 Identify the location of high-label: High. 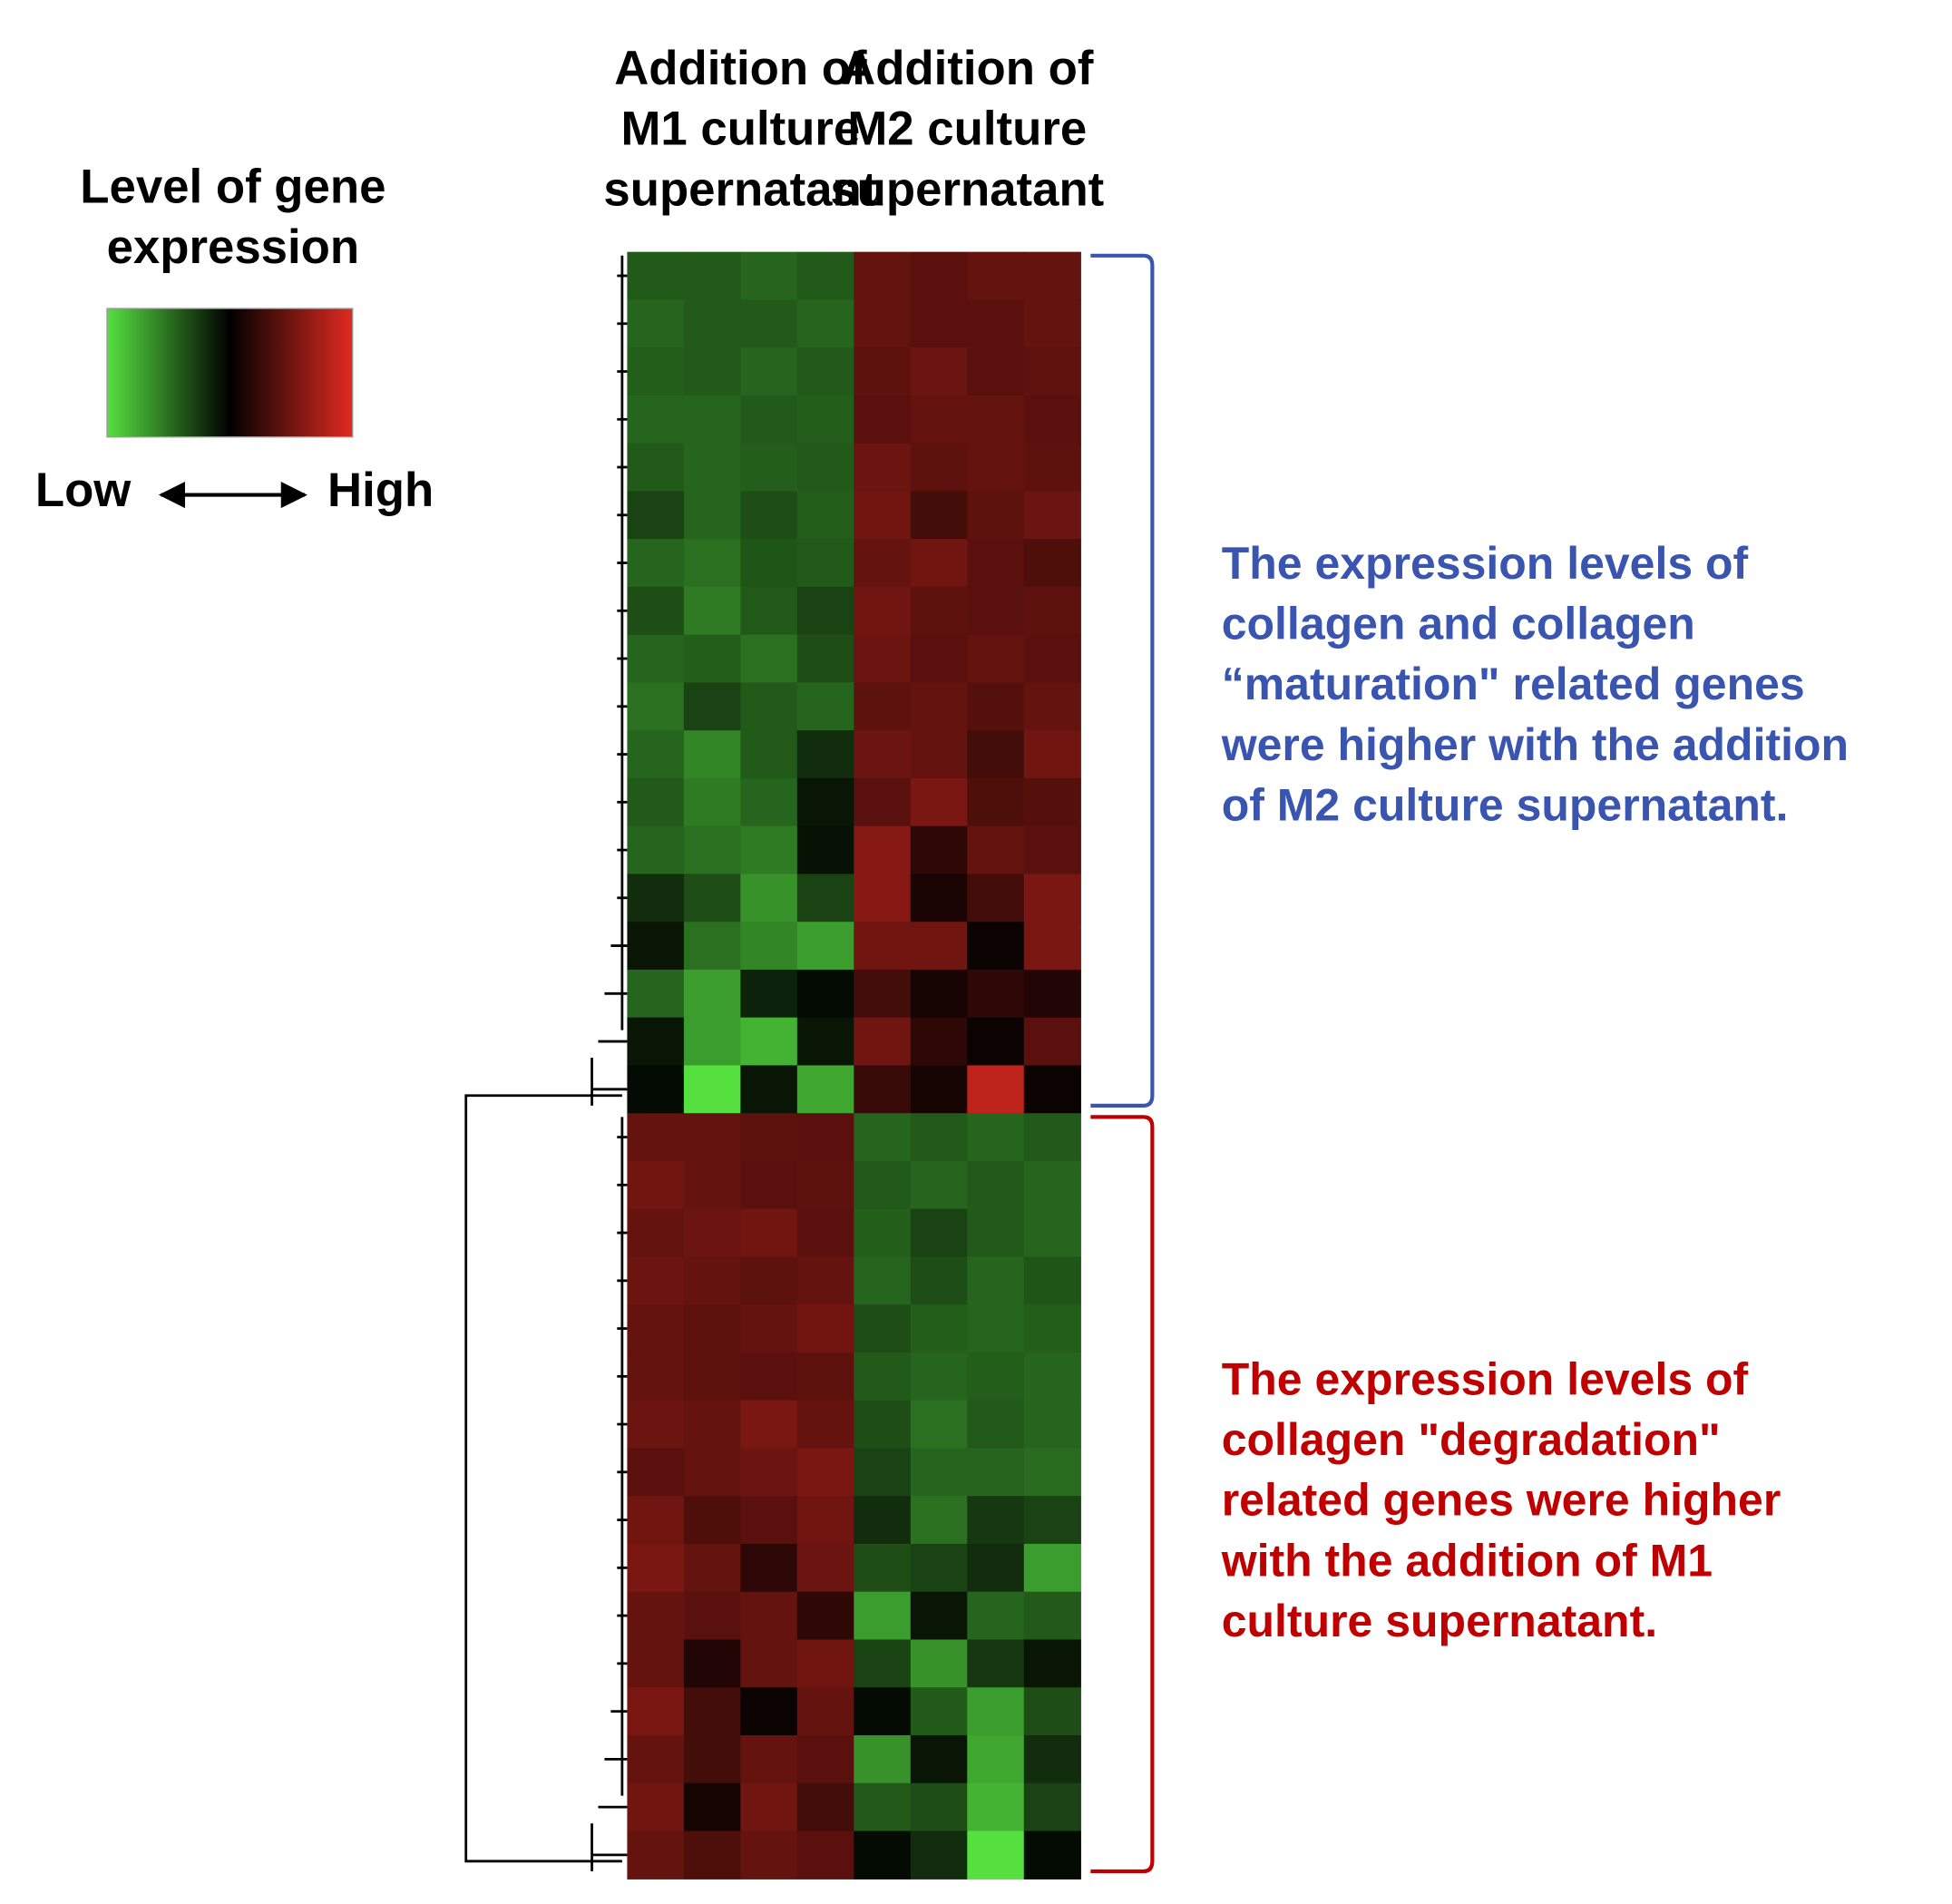
(380, 491).